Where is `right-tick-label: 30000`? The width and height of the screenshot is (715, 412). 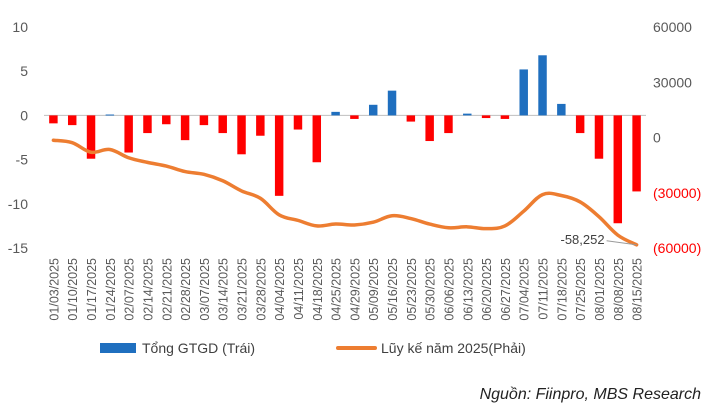
right-tick-label: 30000 is located at coordinates (672, 82).